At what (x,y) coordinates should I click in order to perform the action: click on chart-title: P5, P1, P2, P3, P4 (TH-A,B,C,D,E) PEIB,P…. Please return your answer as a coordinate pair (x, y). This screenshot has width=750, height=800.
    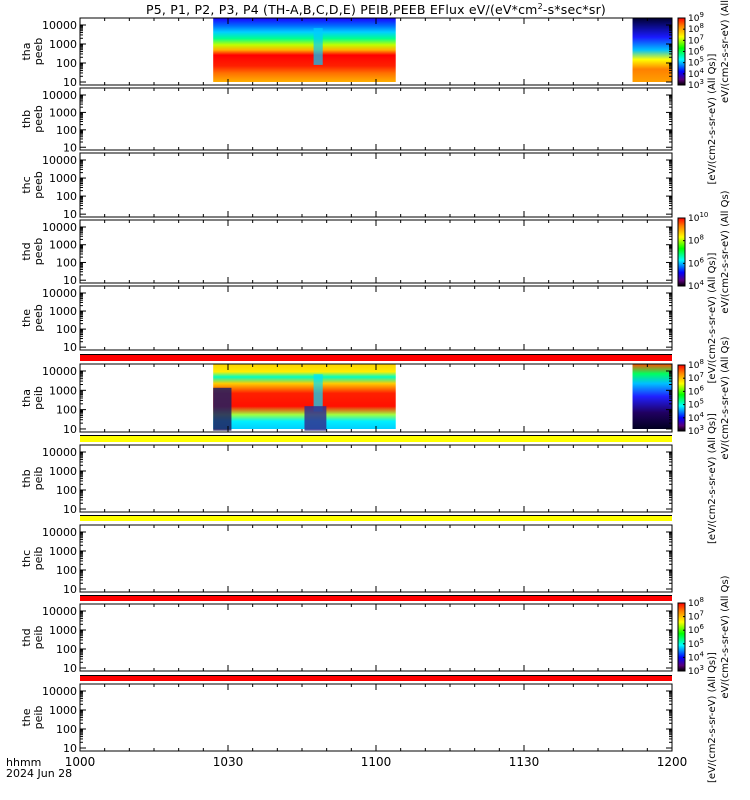
    Looking at the image, I should click on (376, 9).